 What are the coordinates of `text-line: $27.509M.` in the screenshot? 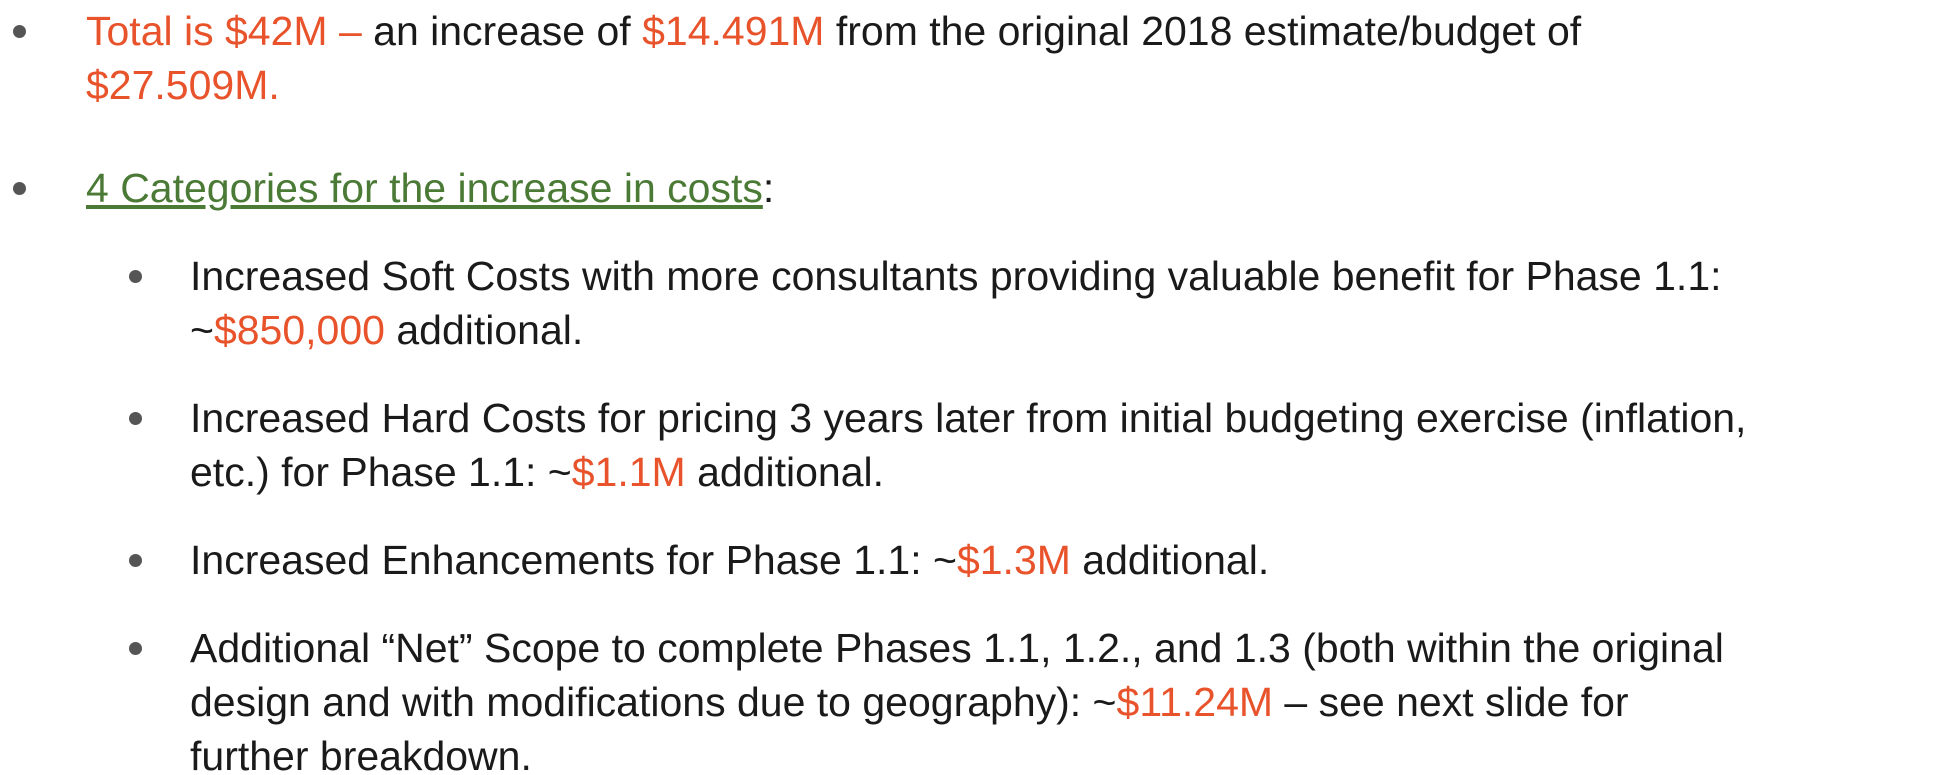 It's located at (183, 85).